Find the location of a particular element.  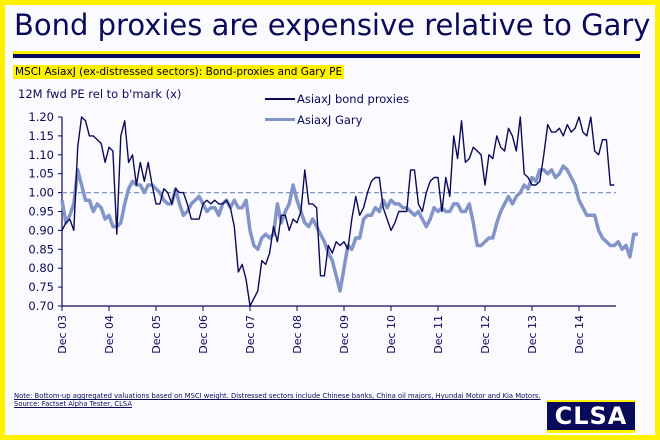

y-tick-label: 1.00 is located at coordinates (41, 193).